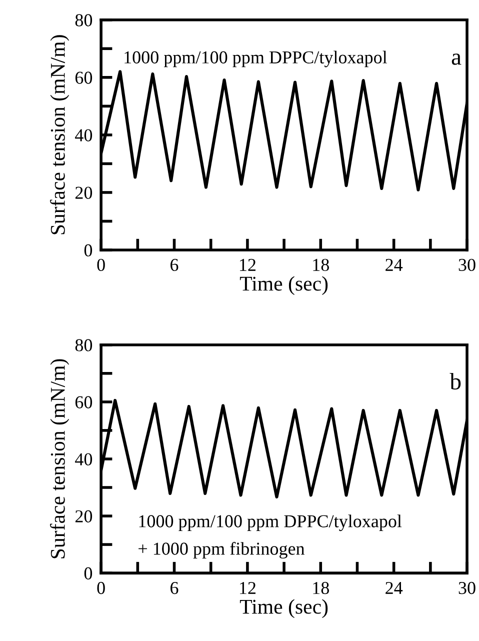 The height and width of the screenshot is (641, 479). What do you see at coordinates (457, 59) in the screenshot?
I see `annotation: a` at bounding box center [457, 59].